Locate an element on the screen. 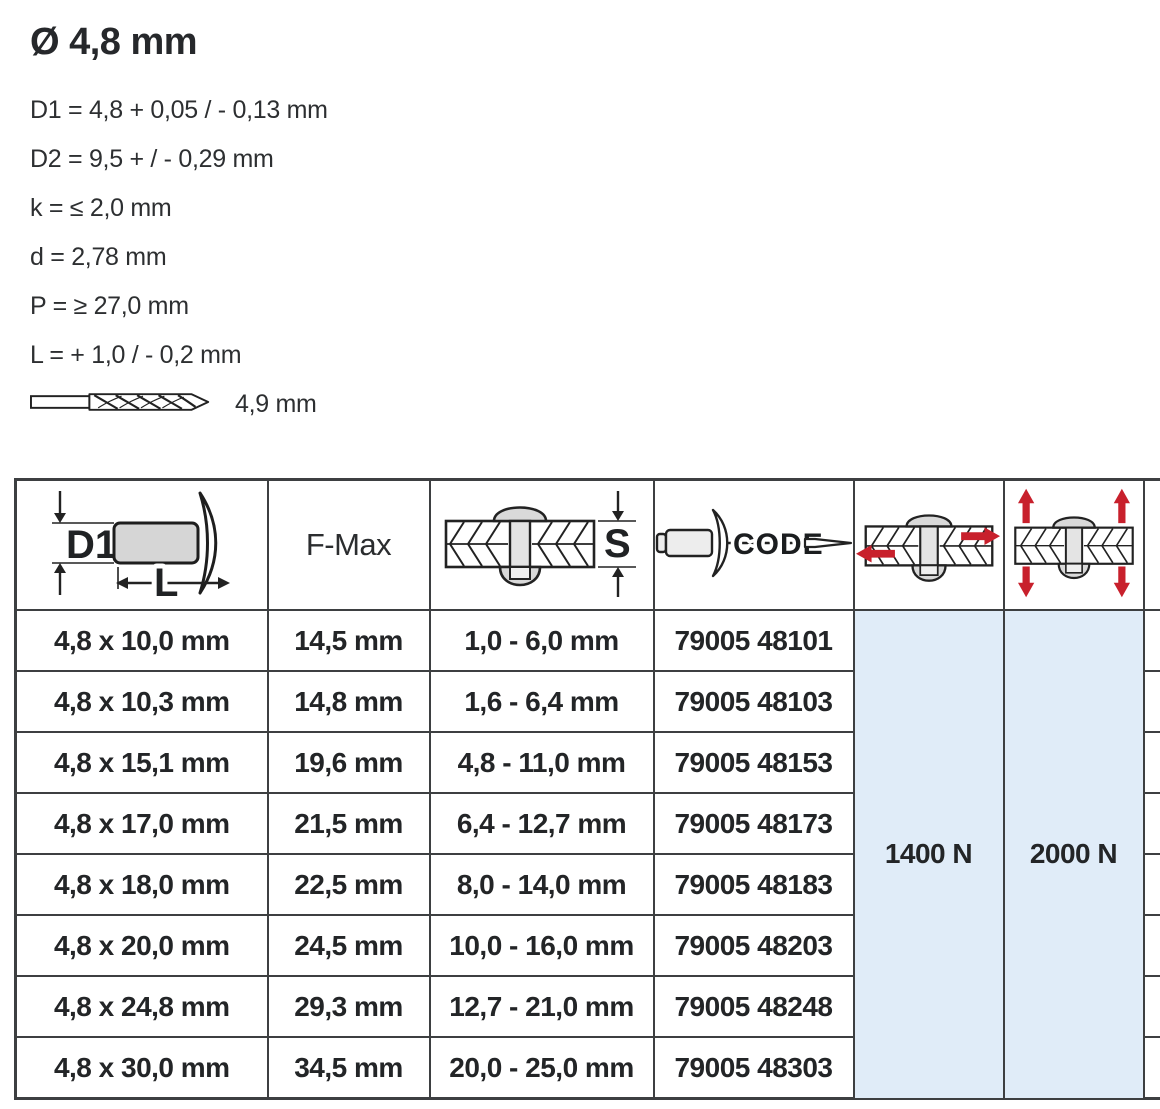 The image size is (1160, 1109). code-cell: 79005 48103 is located at coordinates (753, 701).